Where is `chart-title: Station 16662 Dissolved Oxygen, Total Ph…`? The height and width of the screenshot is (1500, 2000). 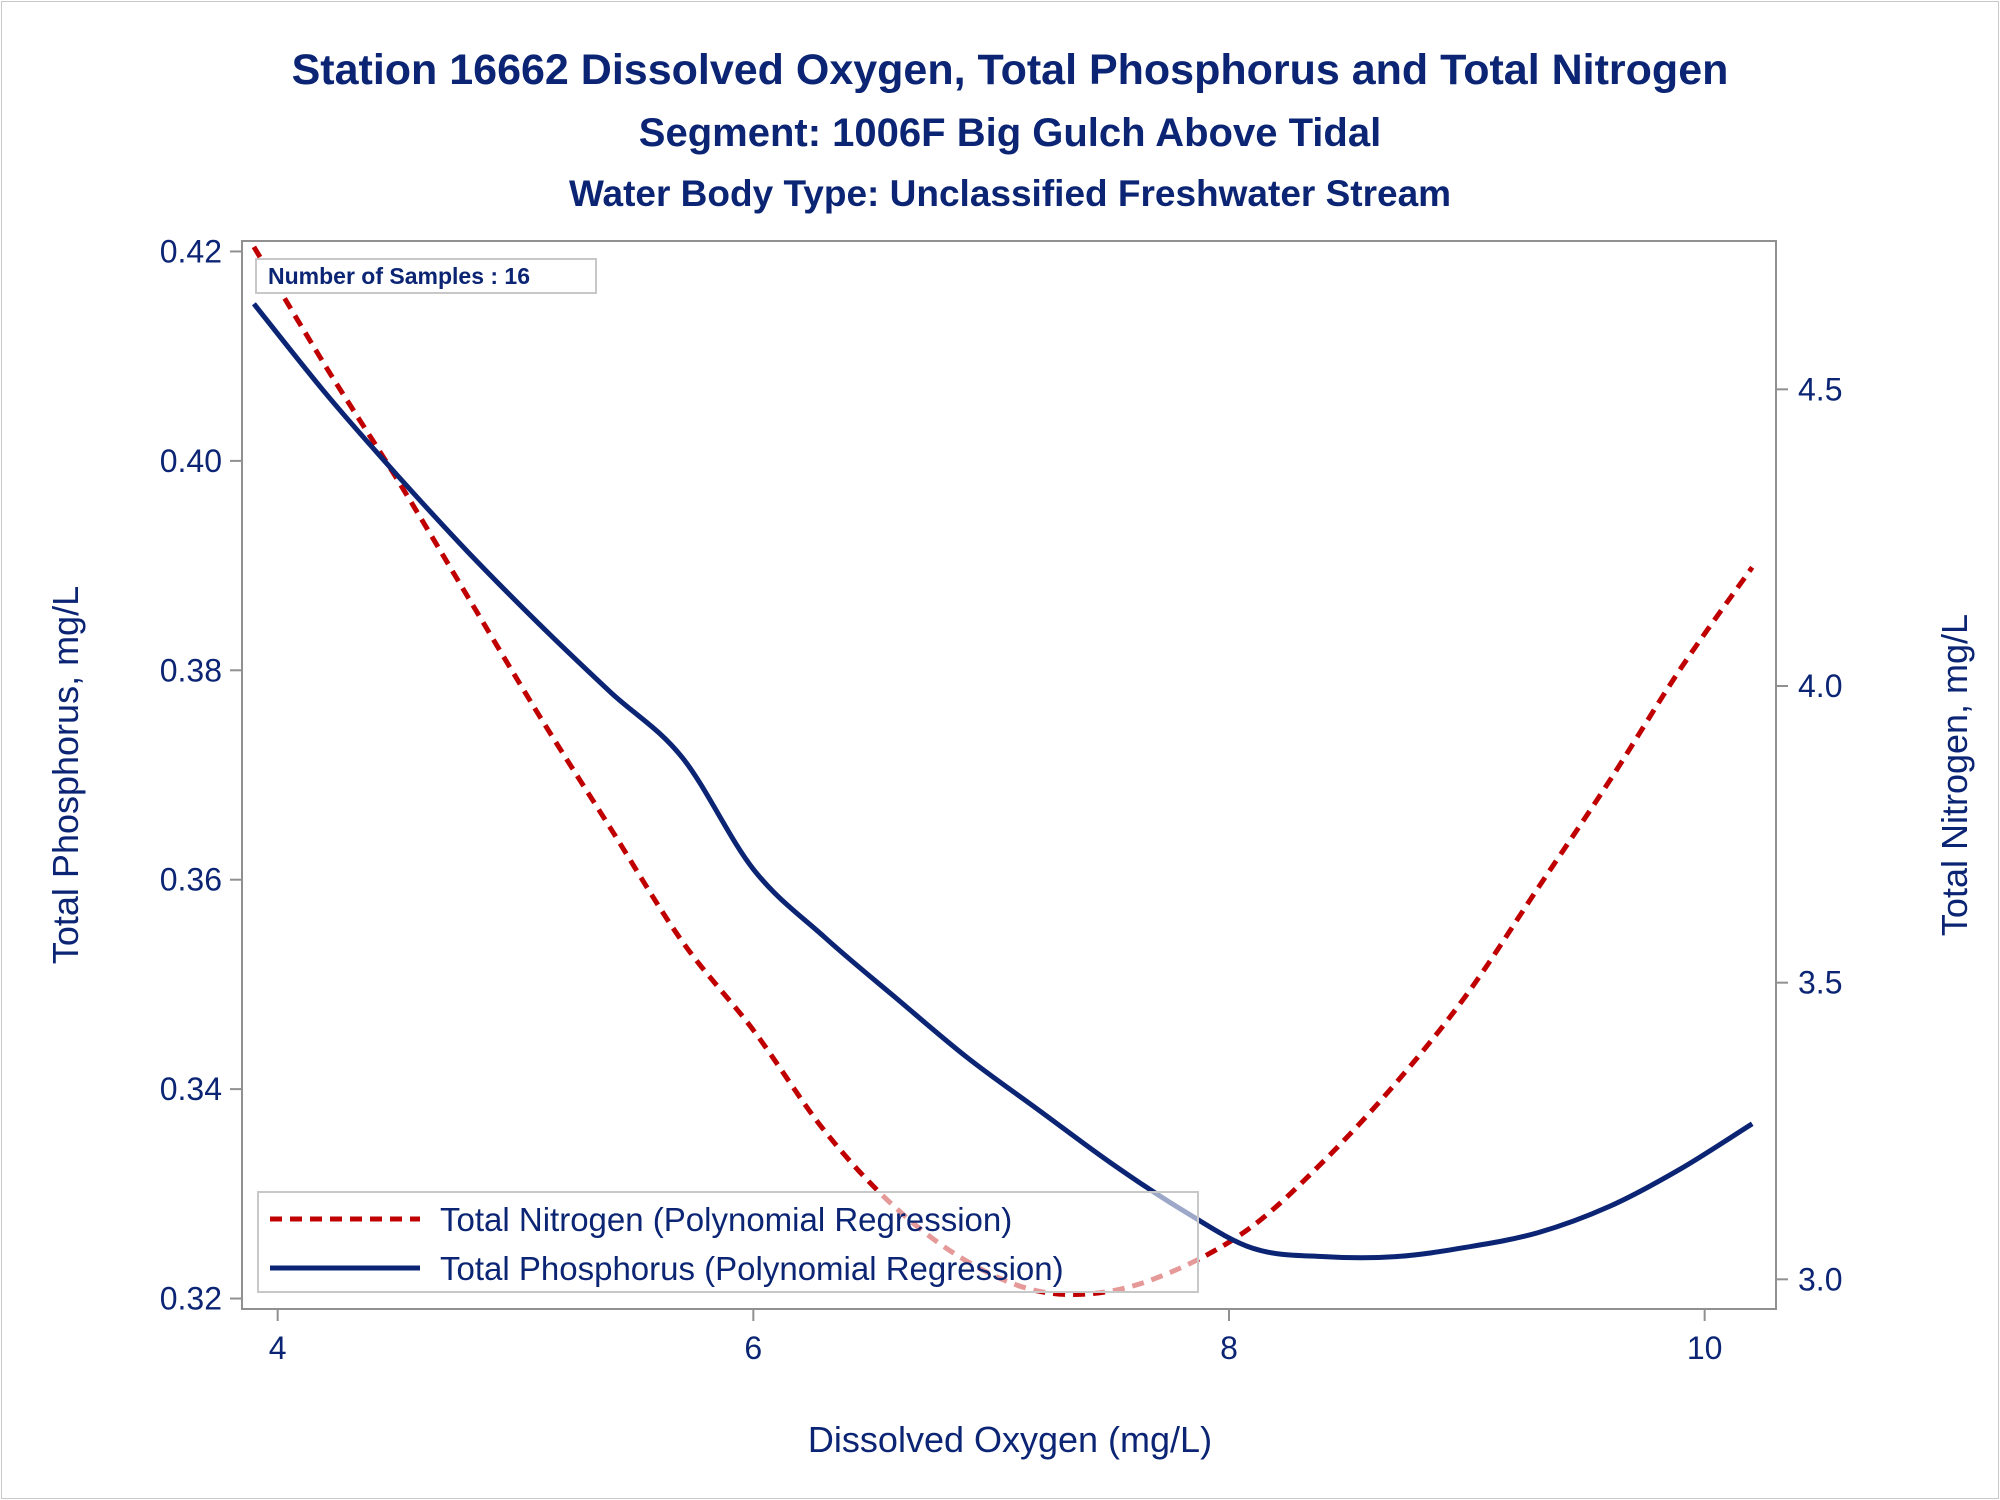 chart-title: Station 16662 Dissolved Oxygen, Total Ph… is located at coordinates (1010, 70).